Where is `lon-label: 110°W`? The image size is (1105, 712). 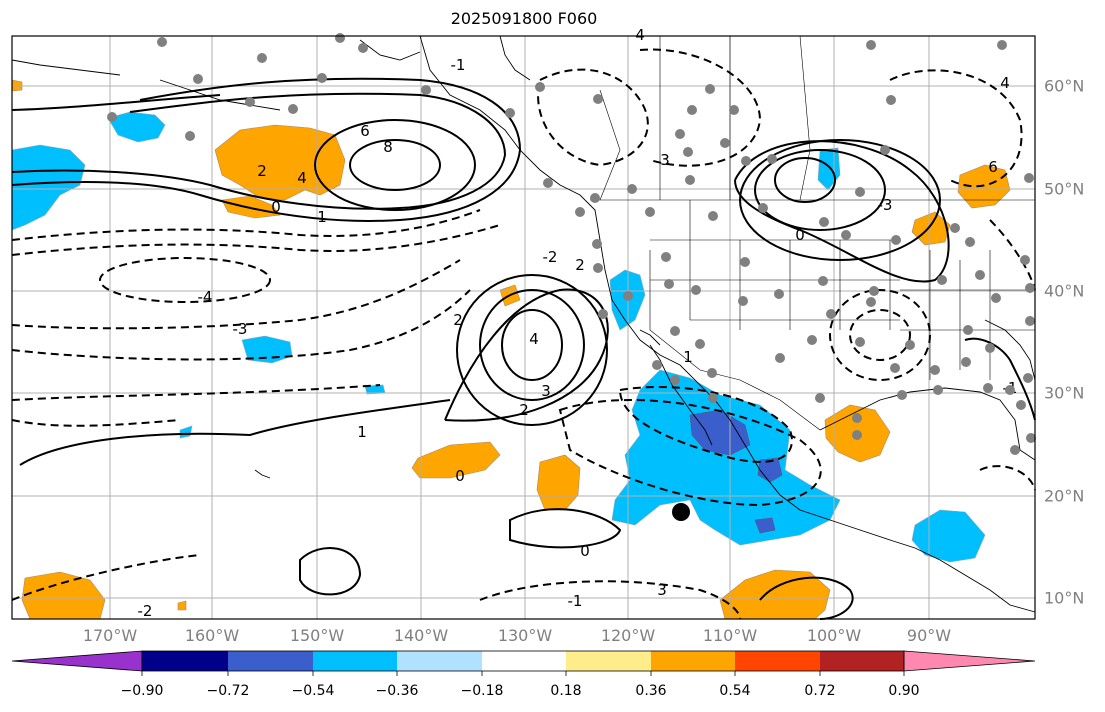
lon-label: 110°W is located at coordinates (730, 635).